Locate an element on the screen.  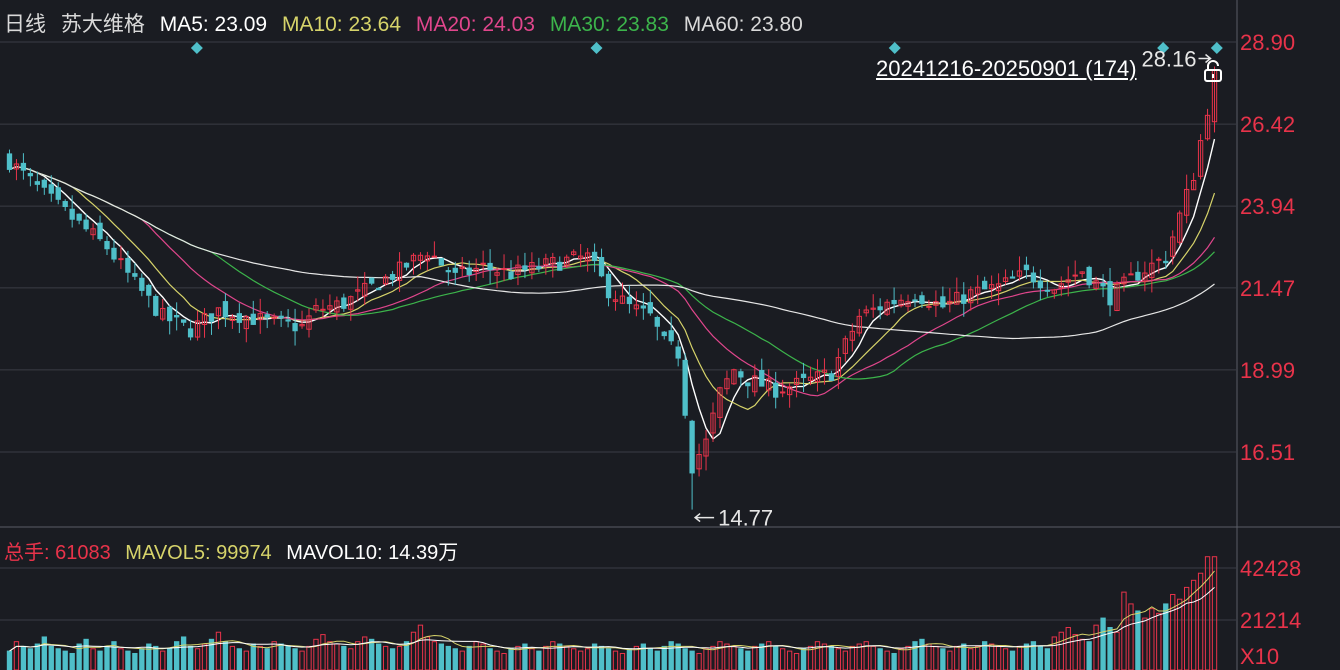
price-tick-label: 16.51 is located at coordinates (1267, 452).